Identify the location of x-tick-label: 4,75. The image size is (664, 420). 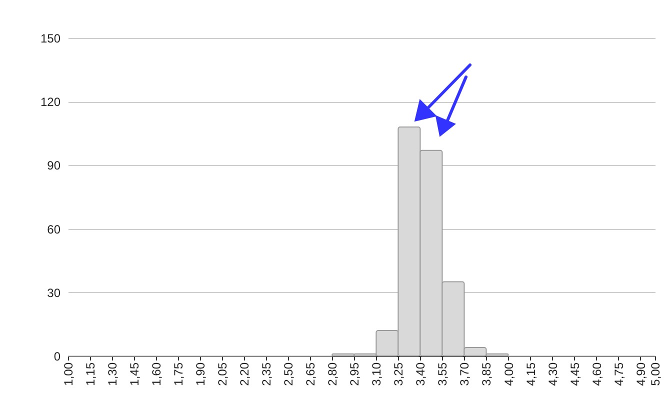
(619, 374).